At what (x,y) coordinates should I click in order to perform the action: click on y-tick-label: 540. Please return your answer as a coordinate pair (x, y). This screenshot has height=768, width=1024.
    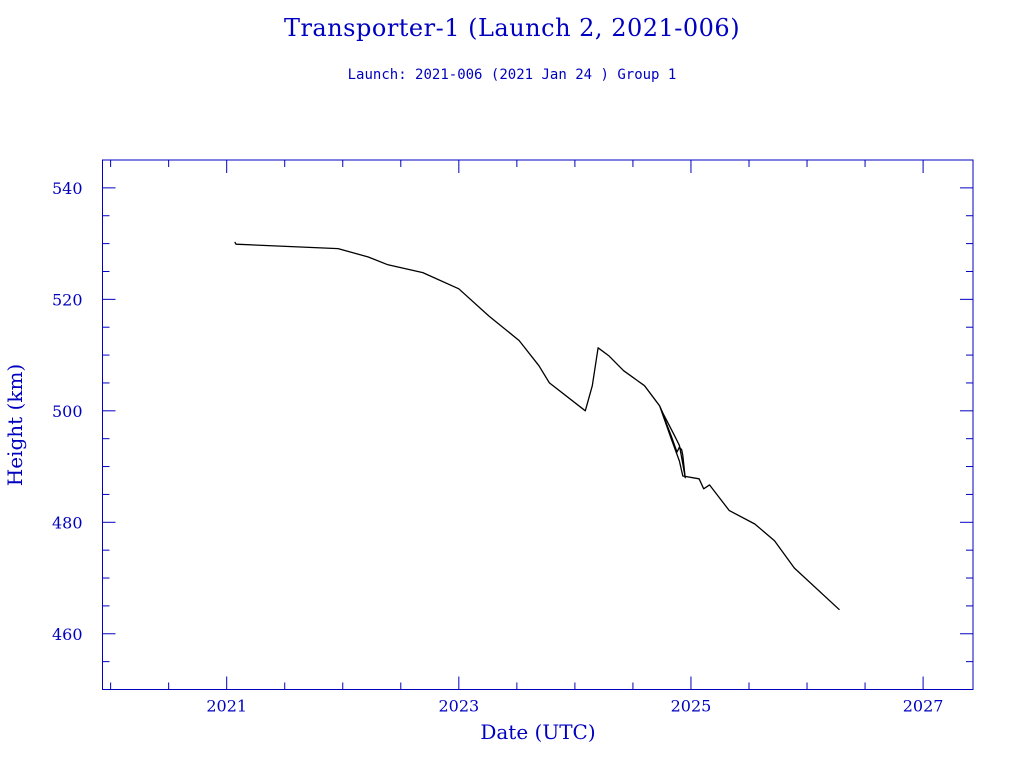
    Looking at the image, I should click on (67, 188).